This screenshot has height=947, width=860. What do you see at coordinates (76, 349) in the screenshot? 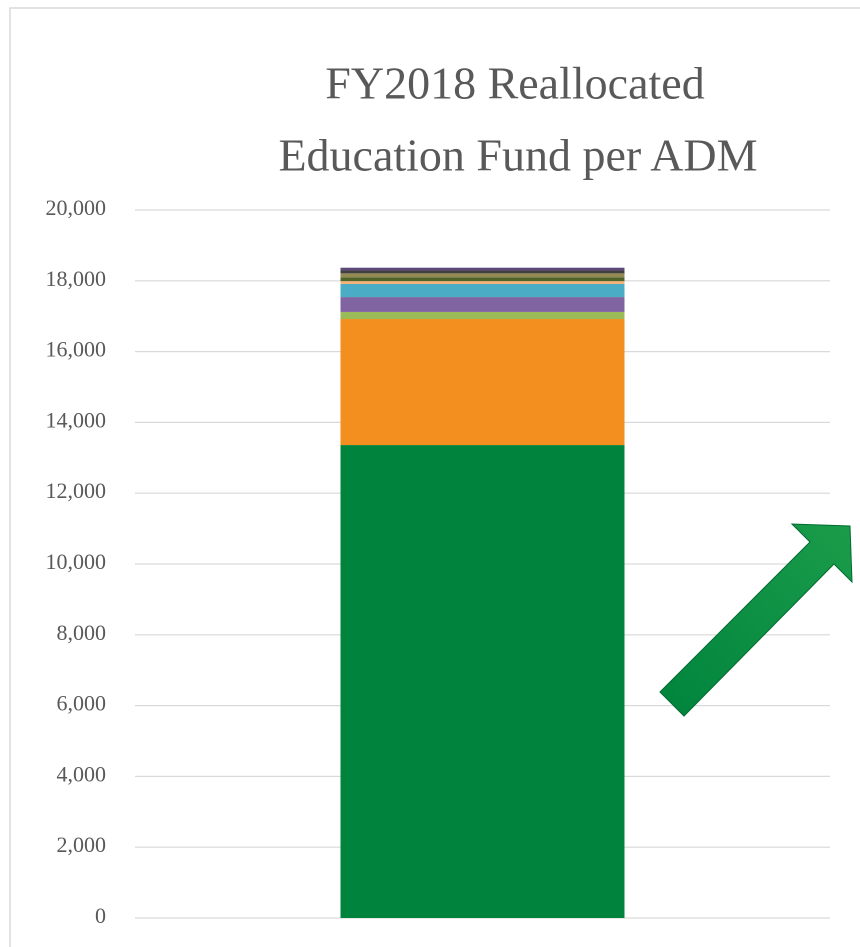
I see `y-tick-label: 16,000` at bounding box center [76, 349].